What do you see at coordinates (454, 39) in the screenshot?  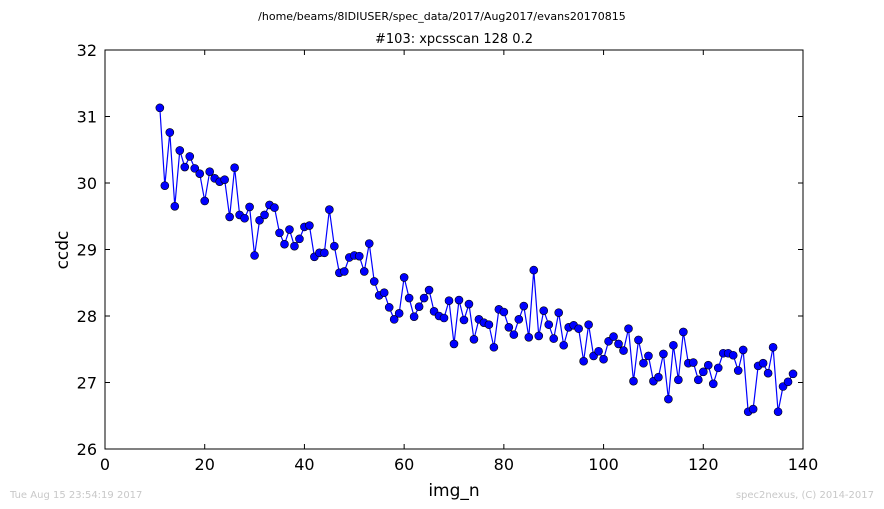 I see `chart-title: #103: xpcsscan 128 0.2` at bounding box center [454, 39].